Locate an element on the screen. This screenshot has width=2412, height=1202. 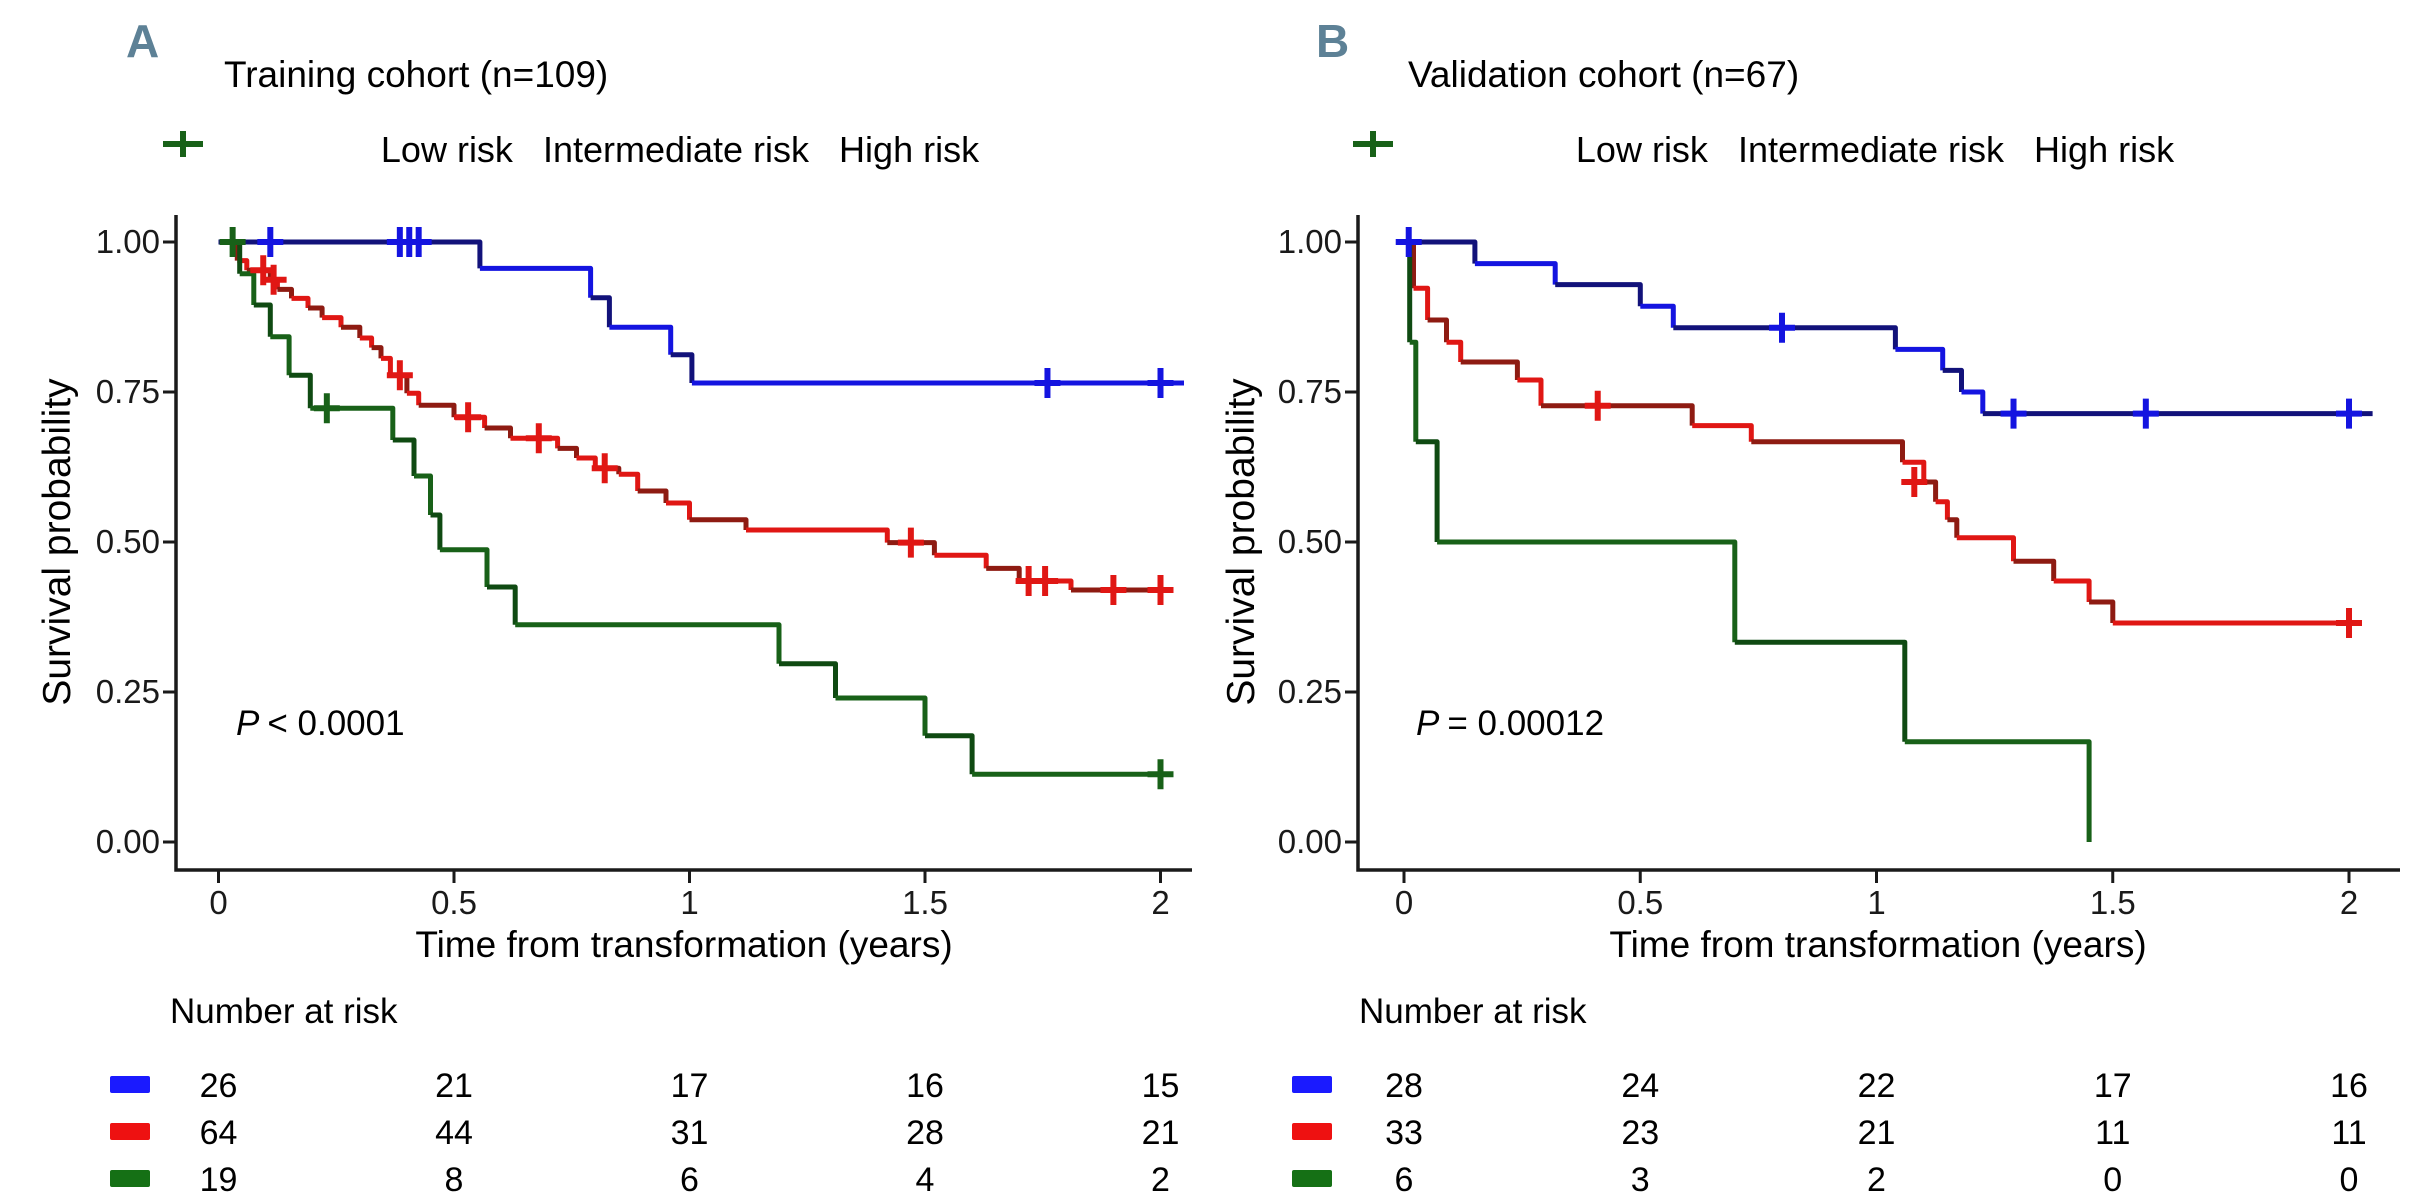
risk-value-high-risk: 3 is located at coordinates (1640, 1180).